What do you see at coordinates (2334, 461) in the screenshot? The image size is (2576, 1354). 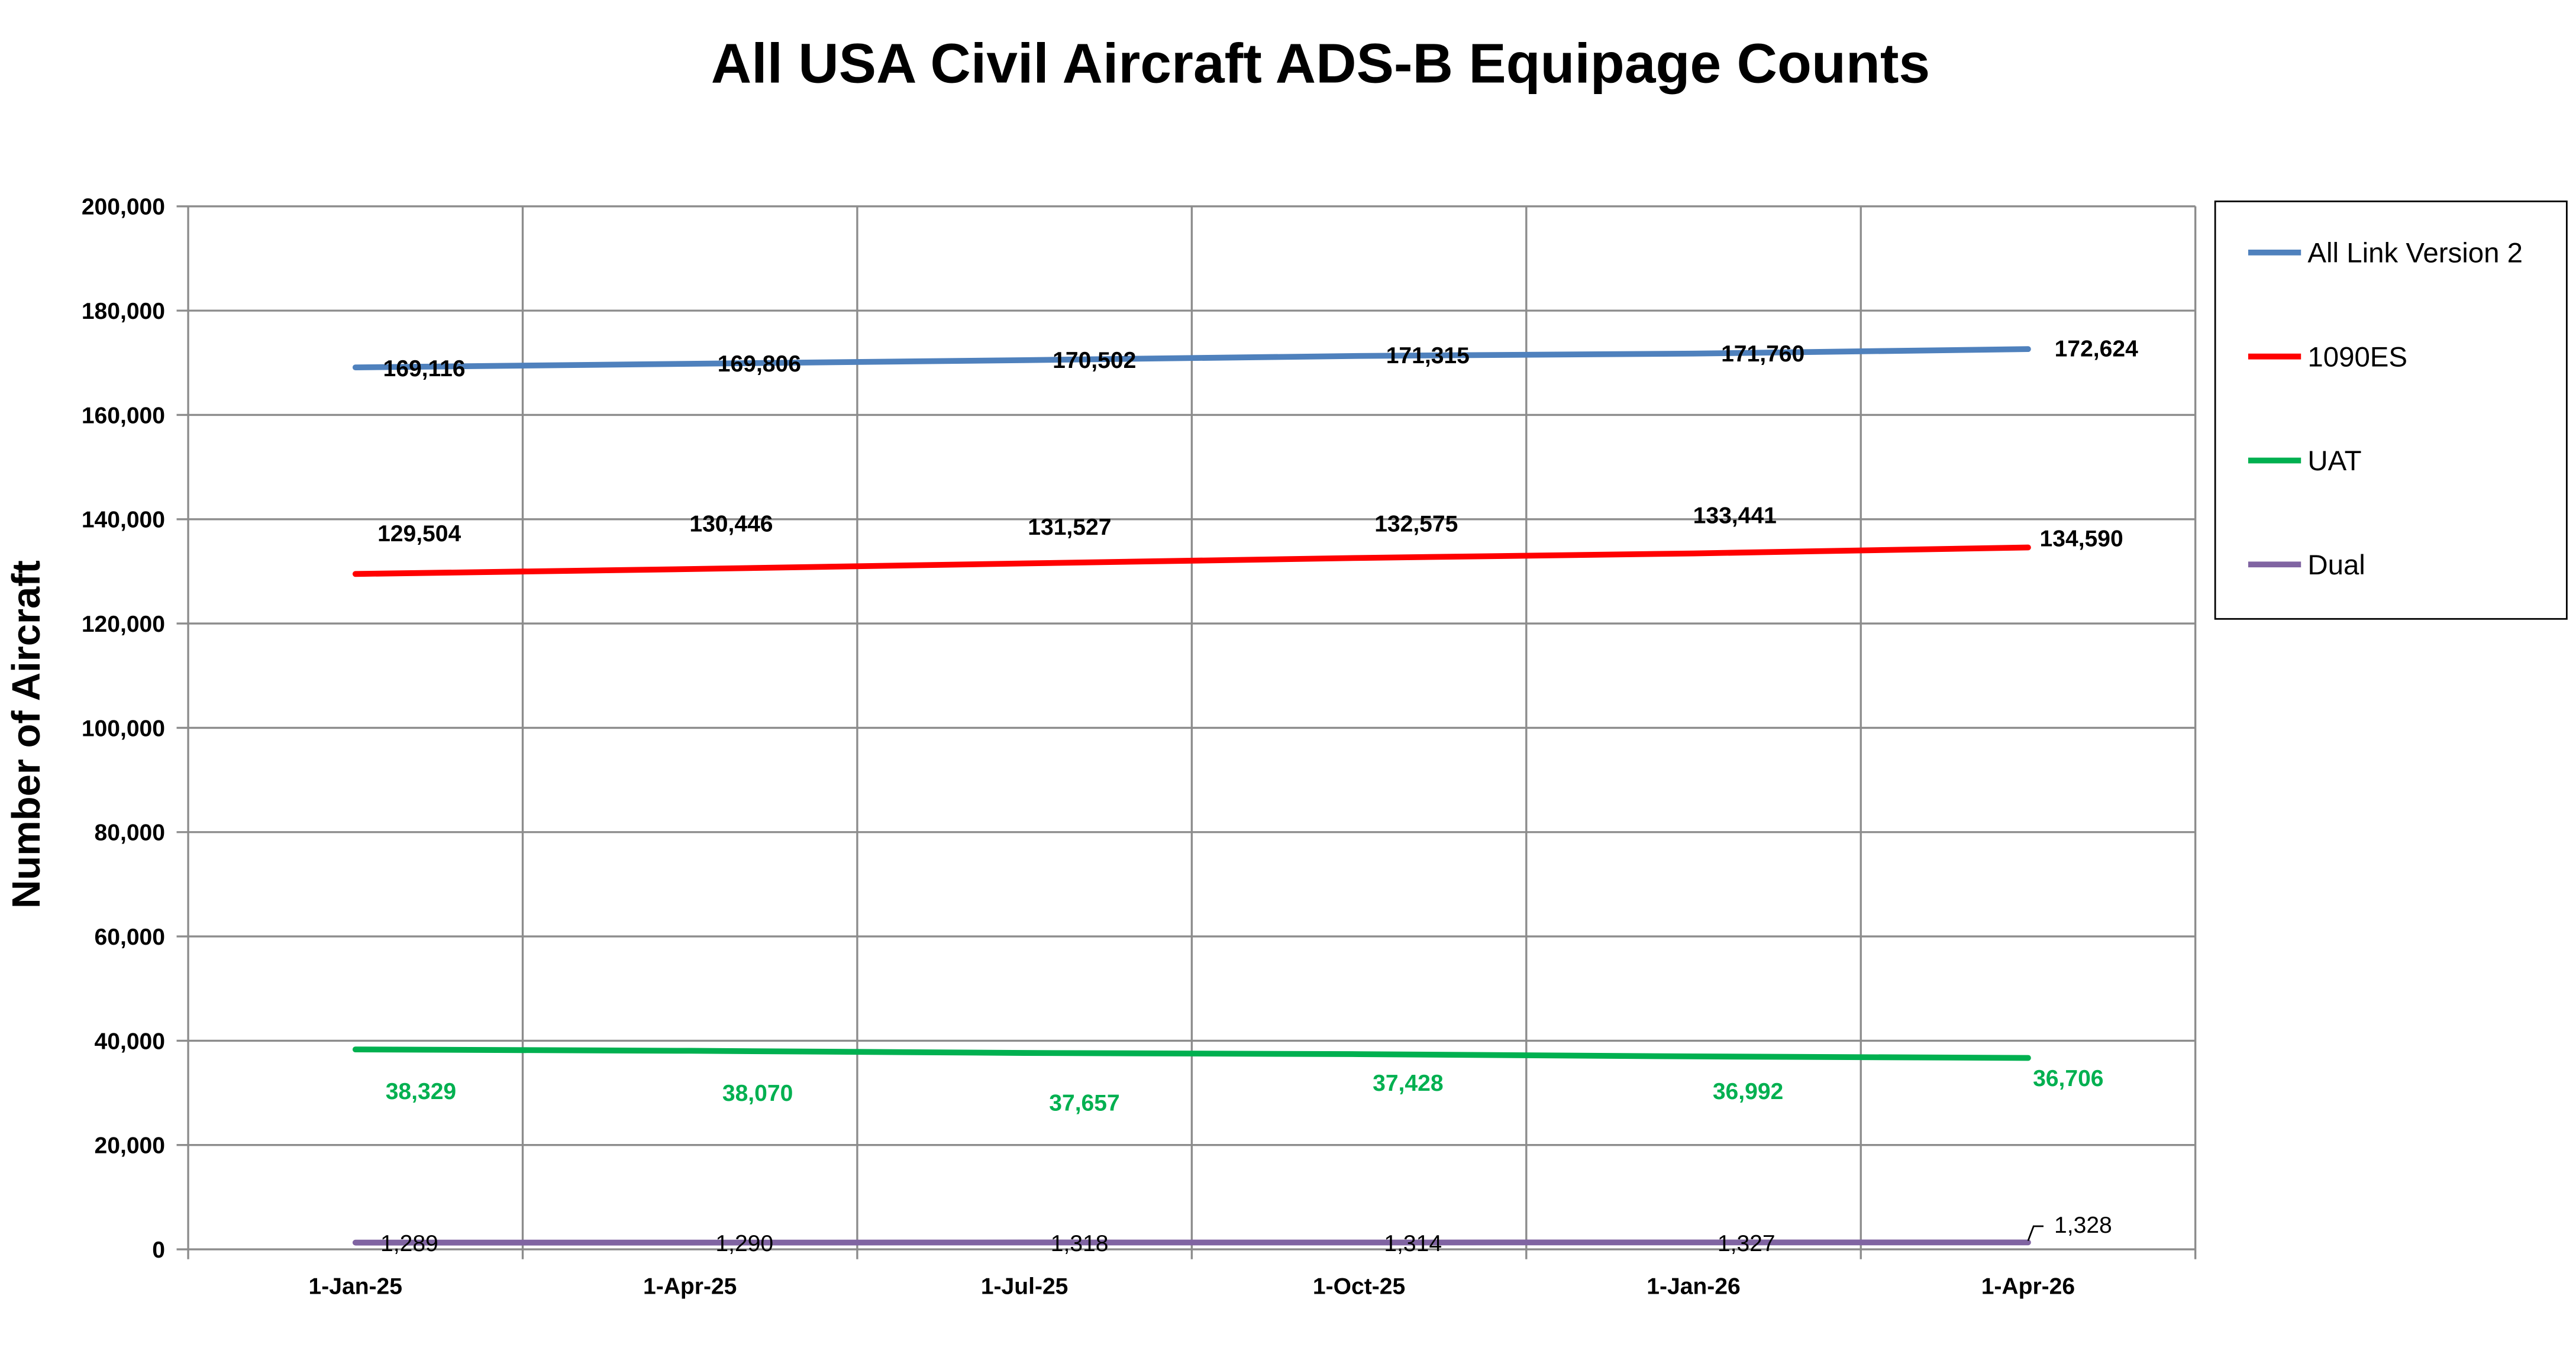 I see `legend-entry: UAT` at bounding box center [2334, 461].